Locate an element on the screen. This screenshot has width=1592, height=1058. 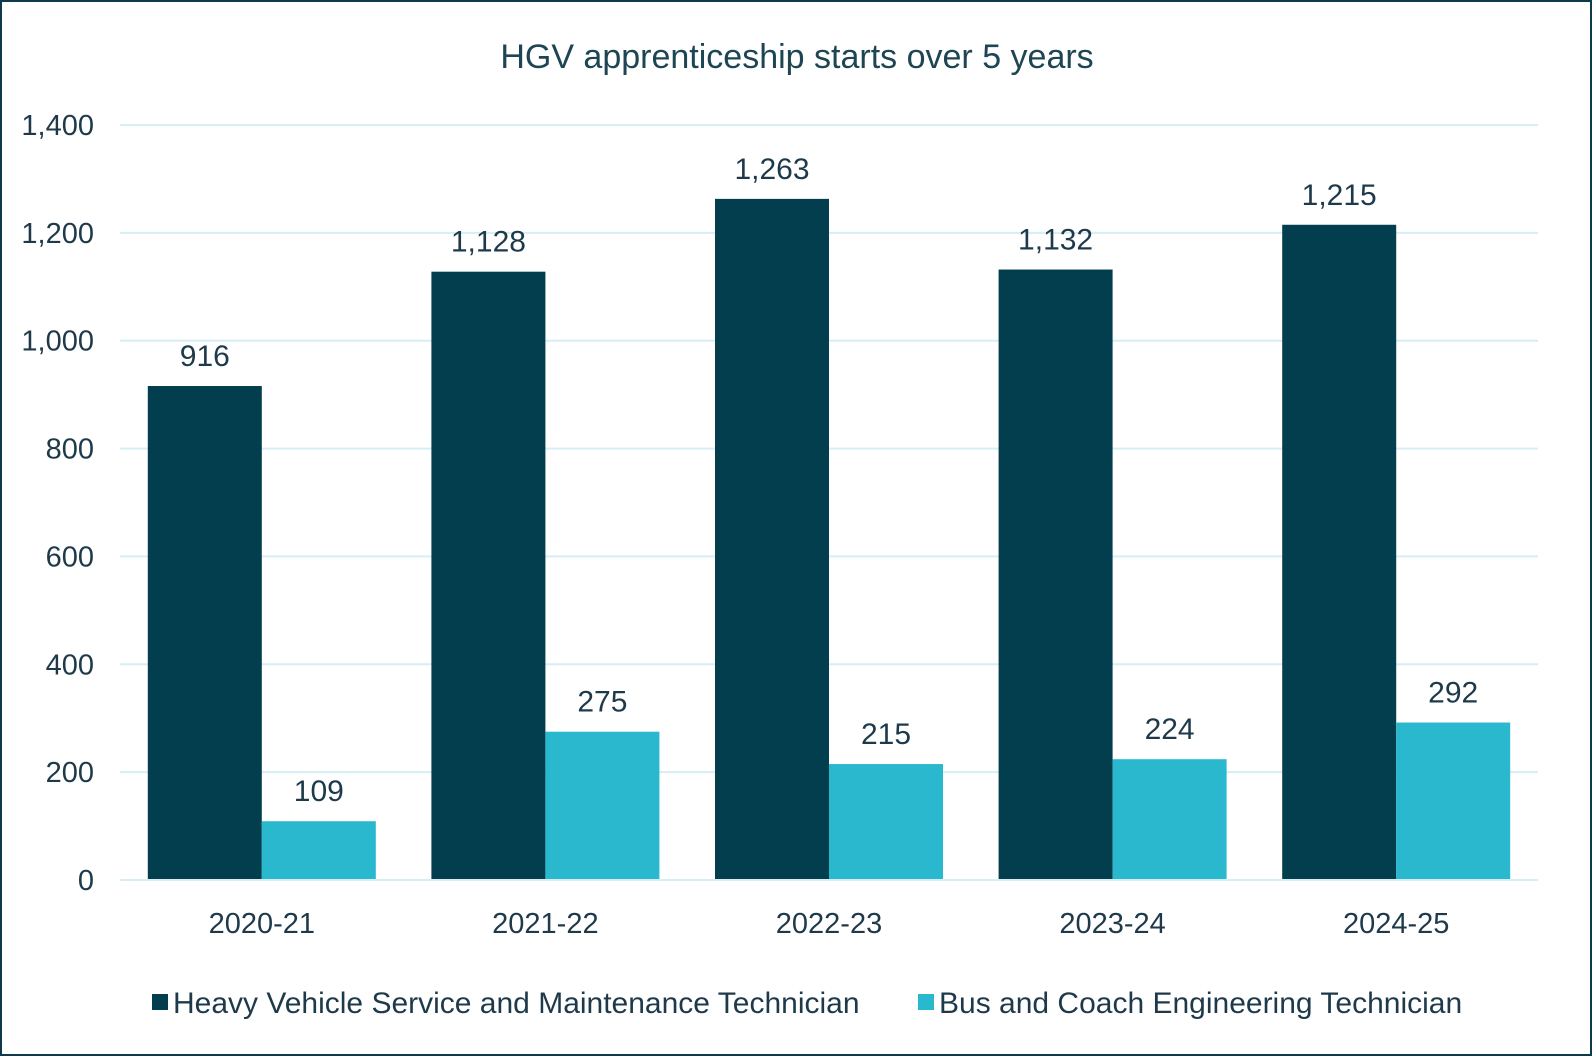
chart-title: HGV apprenticeship starts over 5 years is located at coordinates (796, 57).